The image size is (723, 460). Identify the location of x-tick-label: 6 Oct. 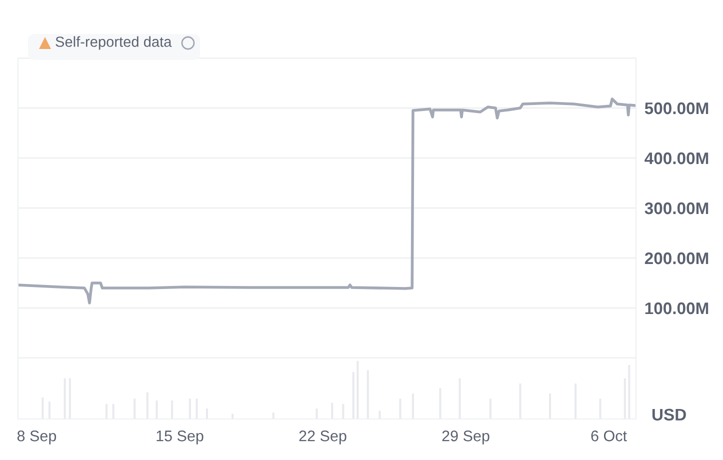
(609, 436).